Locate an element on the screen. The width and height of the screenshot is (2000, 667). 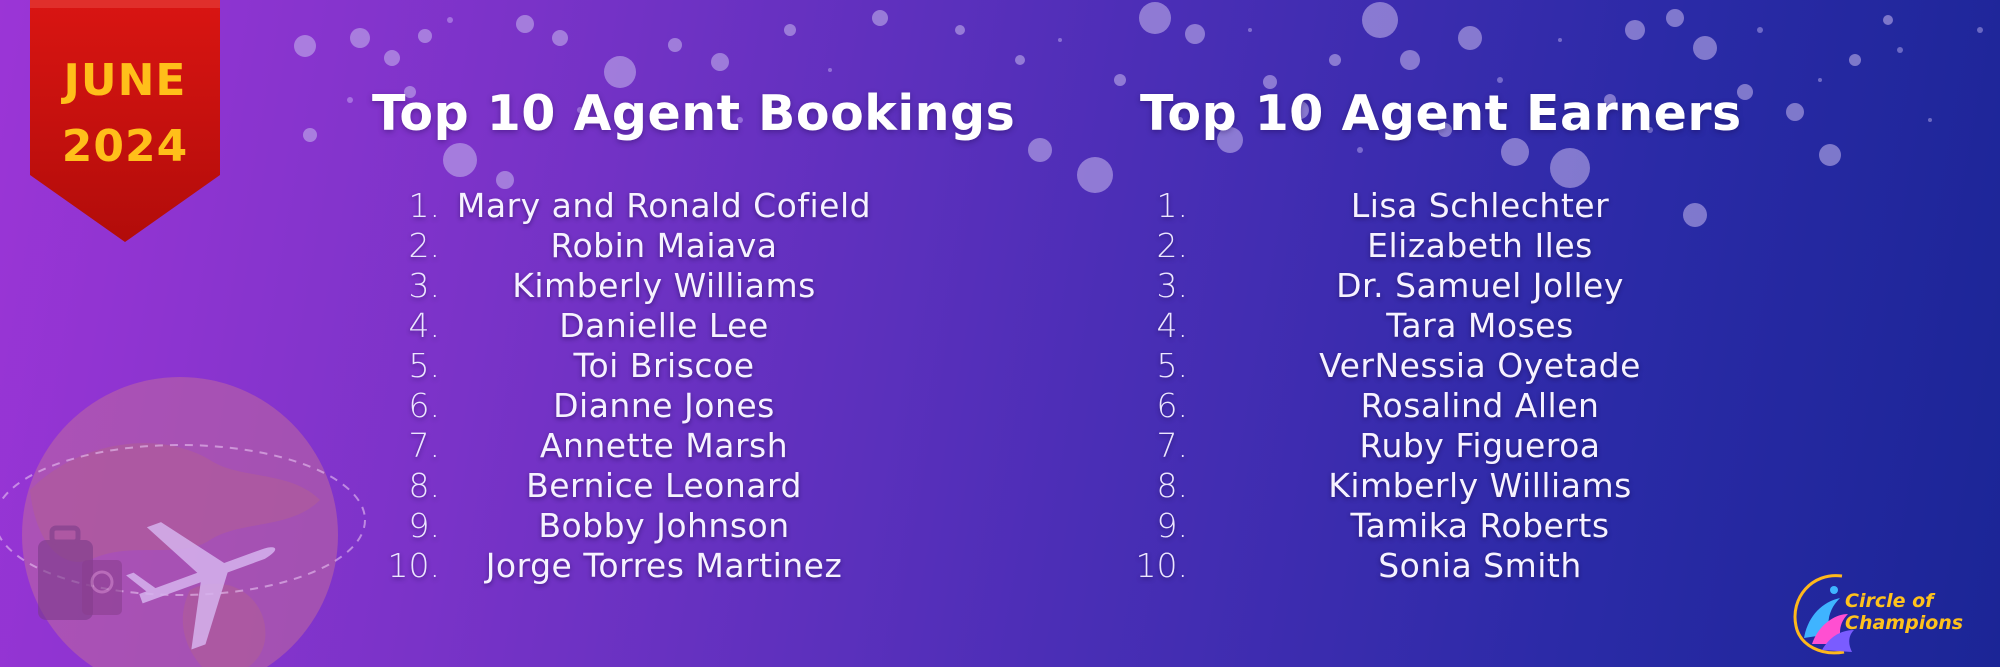
agent-name: Robin Maiava is located at coordinates (664, 245).